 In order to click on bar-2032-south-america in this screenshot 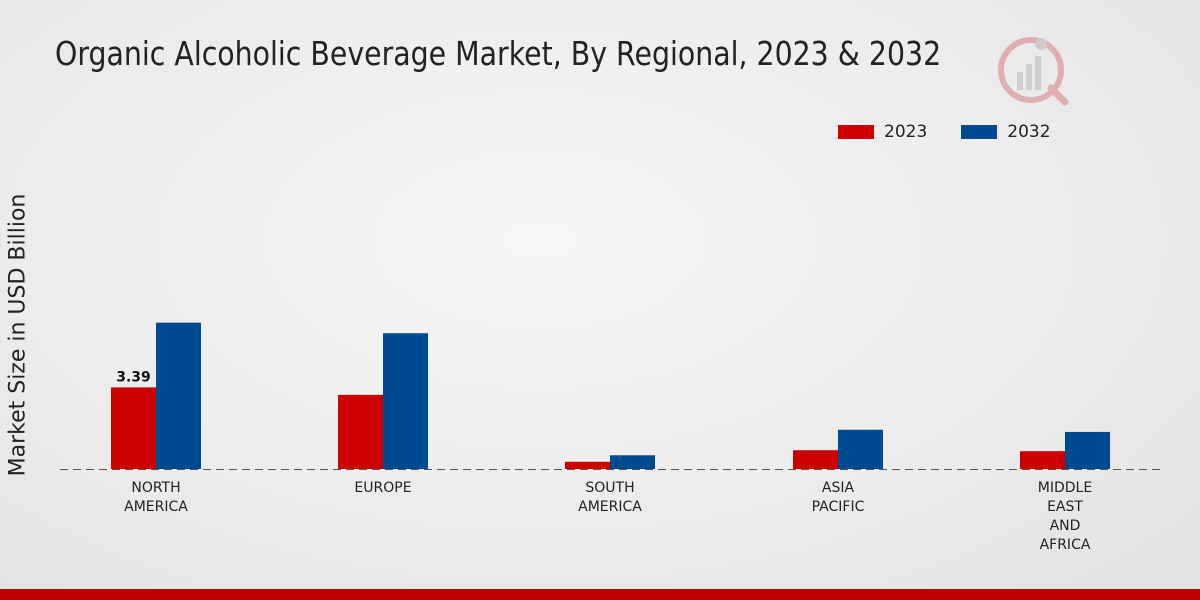, I will do `click(632, 462)`.